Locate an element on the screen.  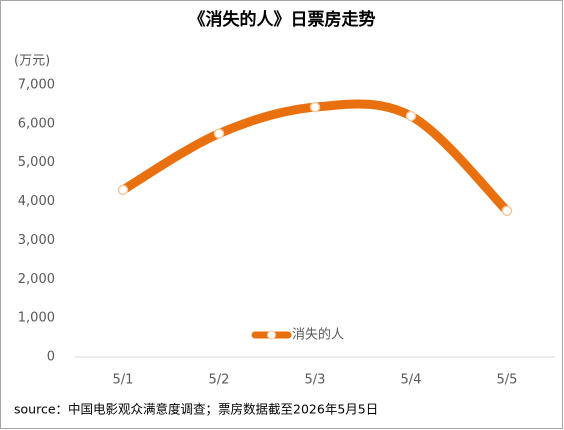
chart-title: 《消失的人》日票房走势 is located at coordinates (282, 19).